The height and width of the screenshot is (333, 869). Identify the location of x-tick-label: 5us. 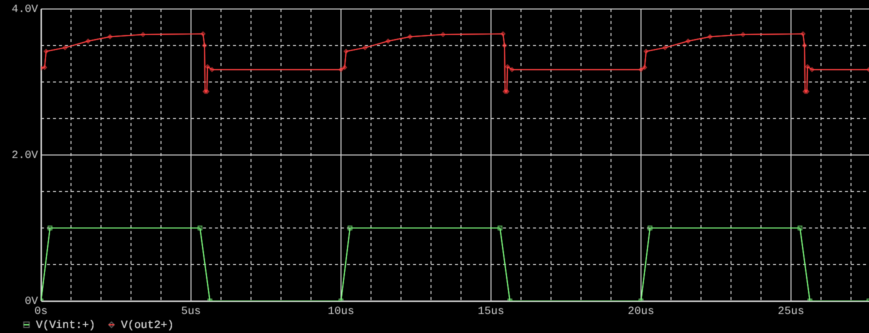
(191, 312).